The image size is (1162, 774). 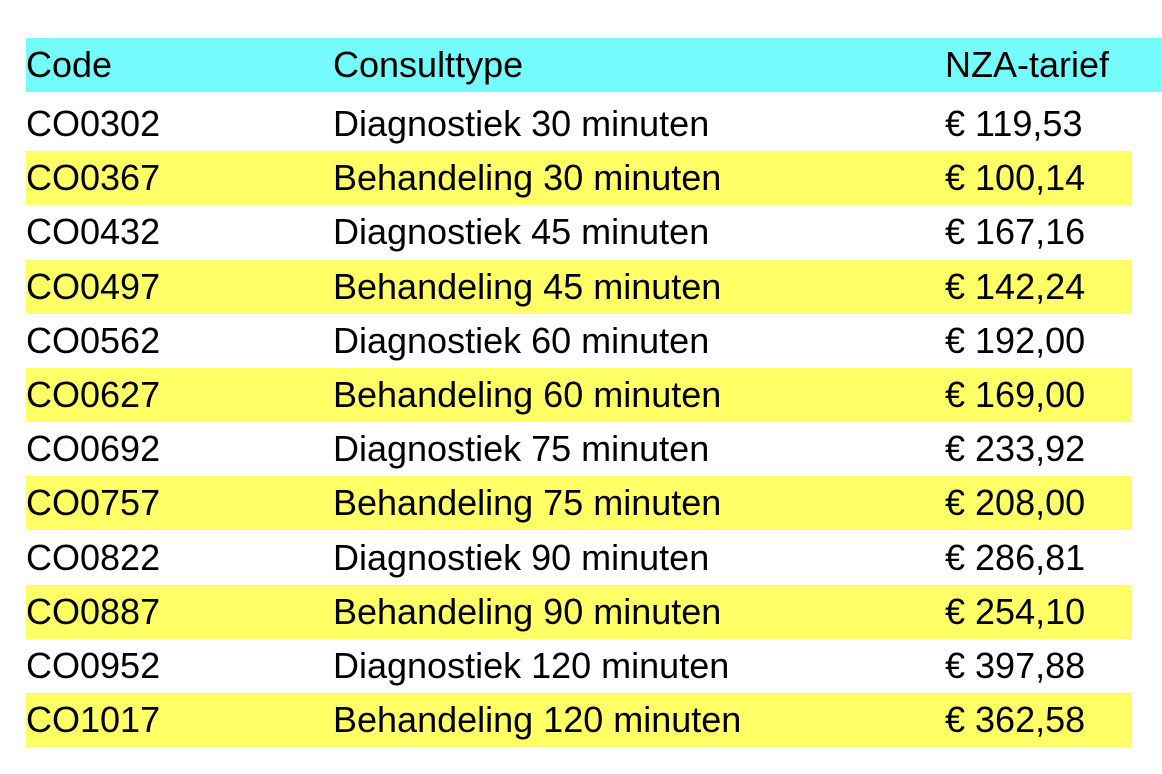 What do you see at coordinates (93, 665) in the screenshot?
I see `table-cell: CO0952` at bounding box center [93, 665].